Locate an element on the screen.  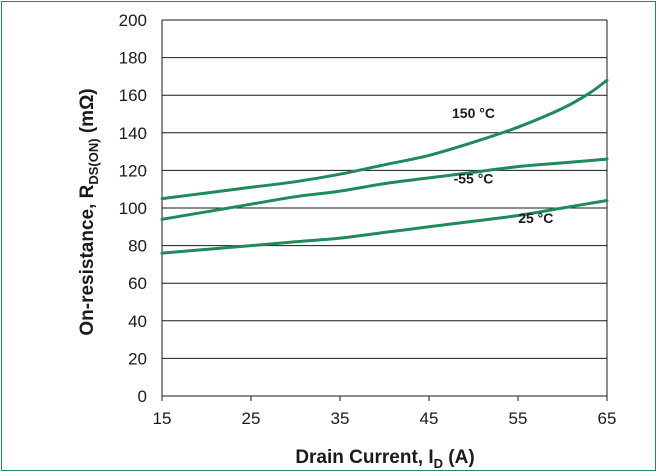
curve-label-2: 25 °C is located at coordinates (535, 218).